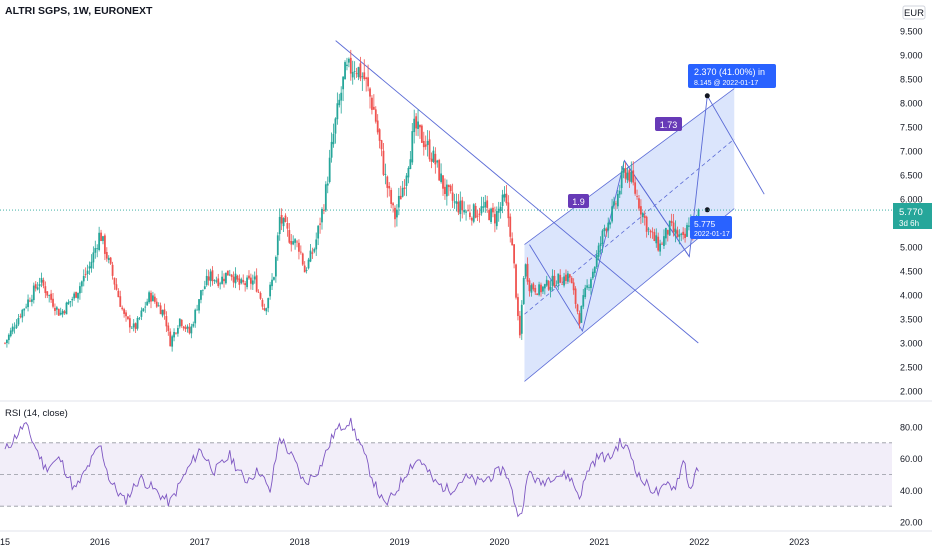 The image size is (932, 550). I want to click on rsi-axis: 80.00 60.00 40.00 20.00, so click(911, 475).